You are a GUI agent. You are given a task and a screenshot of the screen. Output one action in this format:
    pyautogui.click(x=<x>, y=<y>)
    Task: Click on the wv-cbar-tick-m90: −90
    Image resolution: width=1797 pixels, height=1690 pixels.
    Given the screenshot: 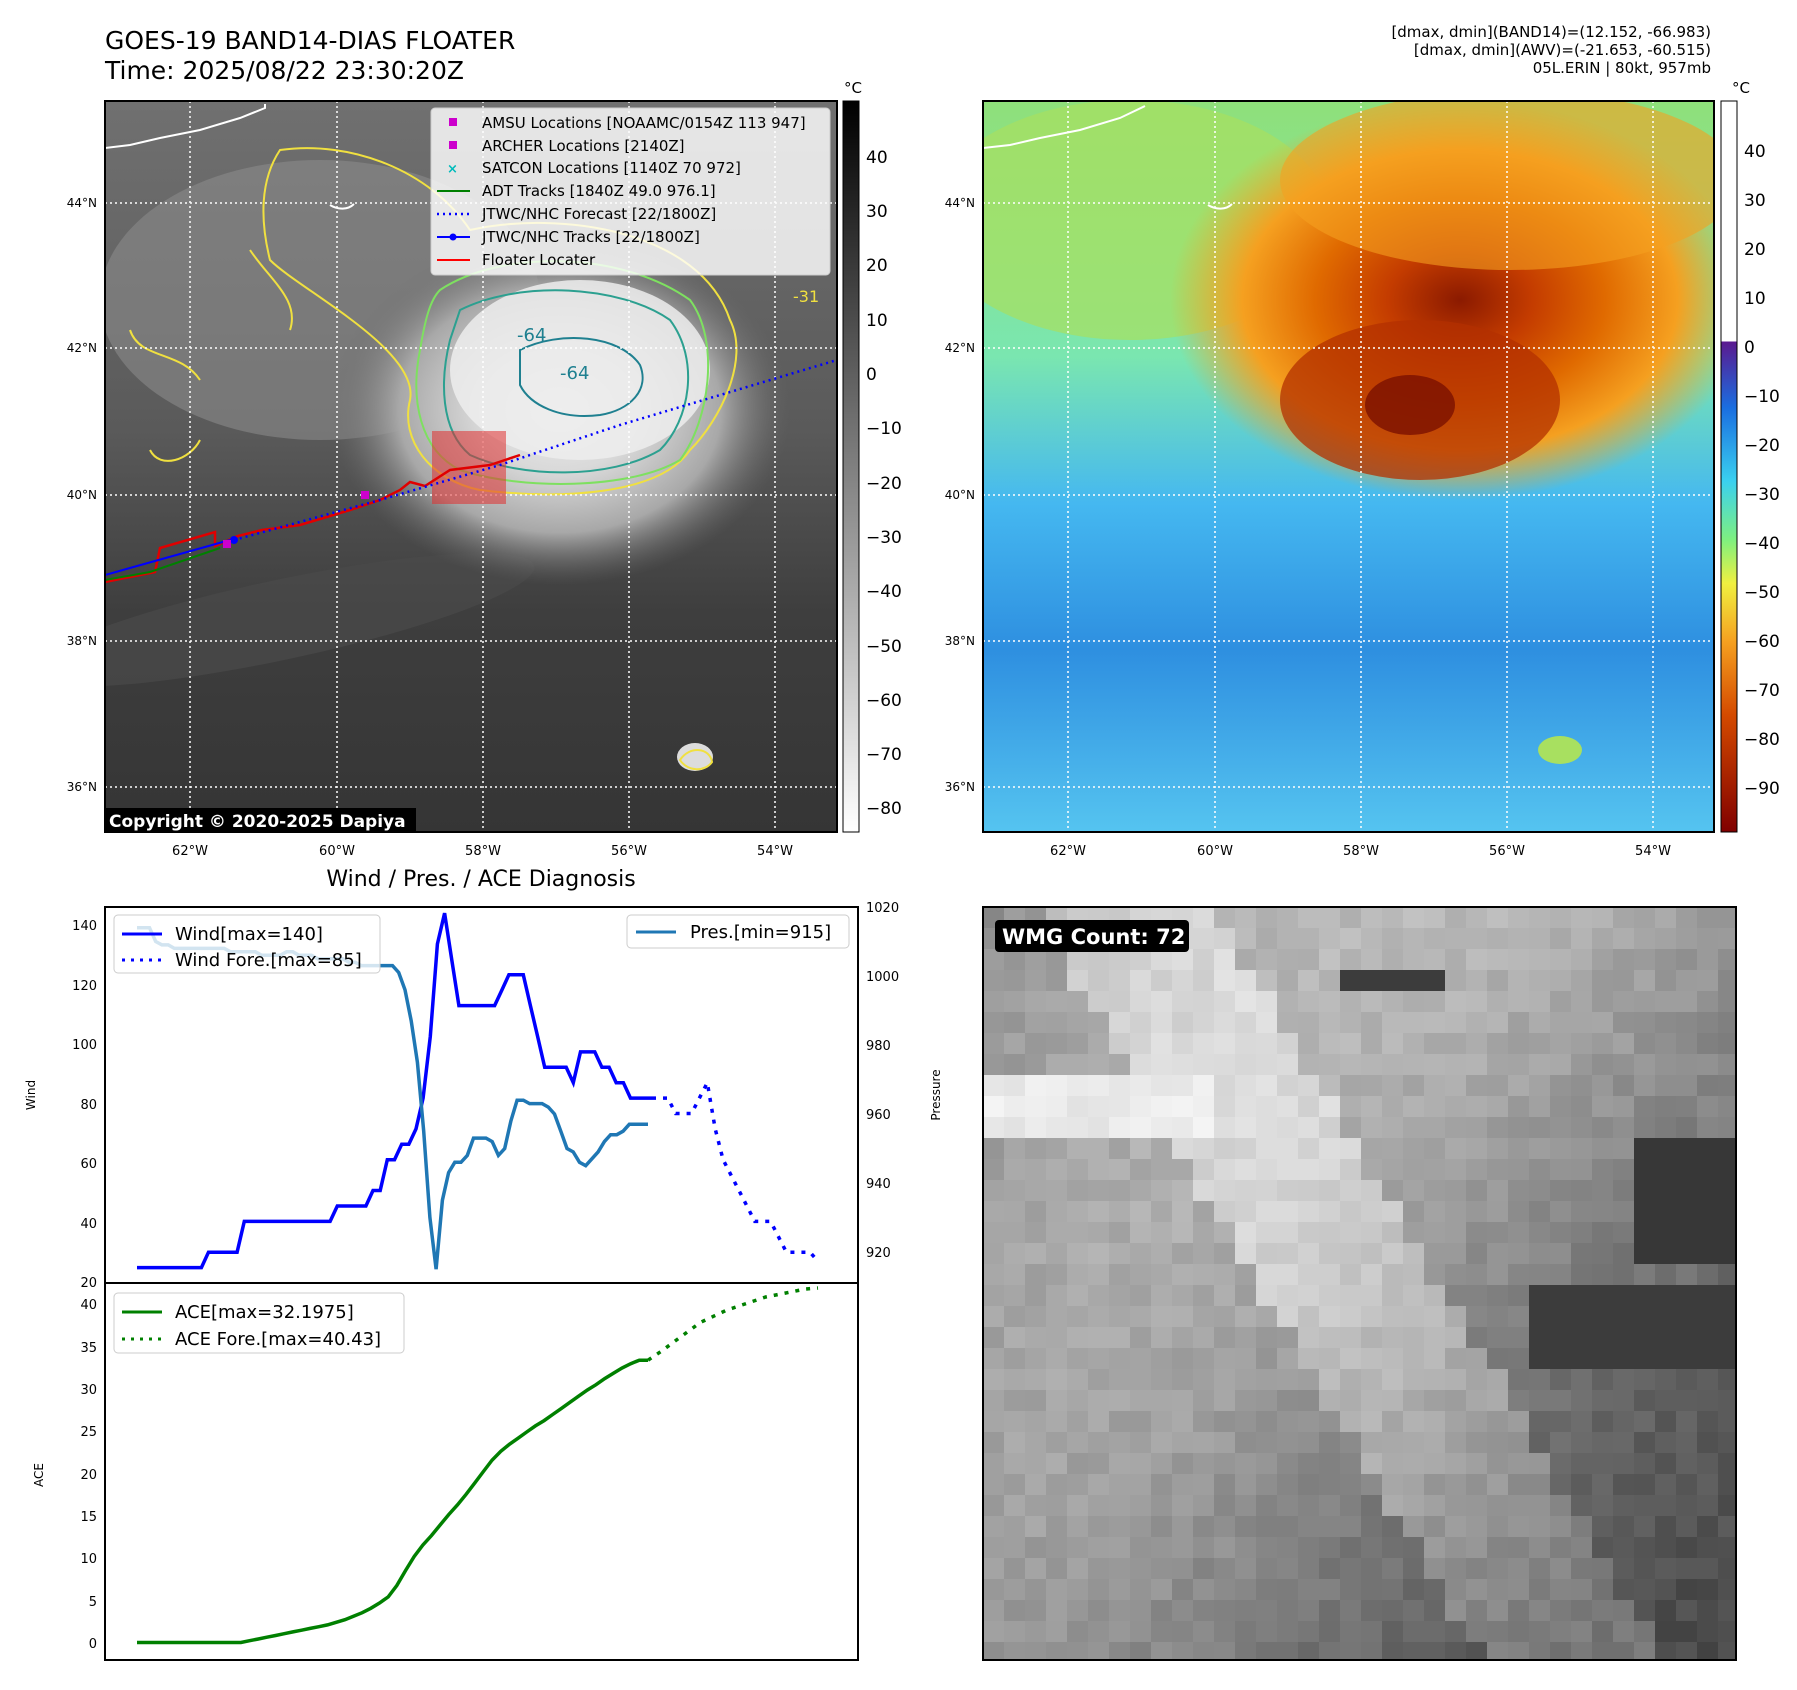 What is the action you would take?
    pyautogui.click(x=1762, y=789)
    